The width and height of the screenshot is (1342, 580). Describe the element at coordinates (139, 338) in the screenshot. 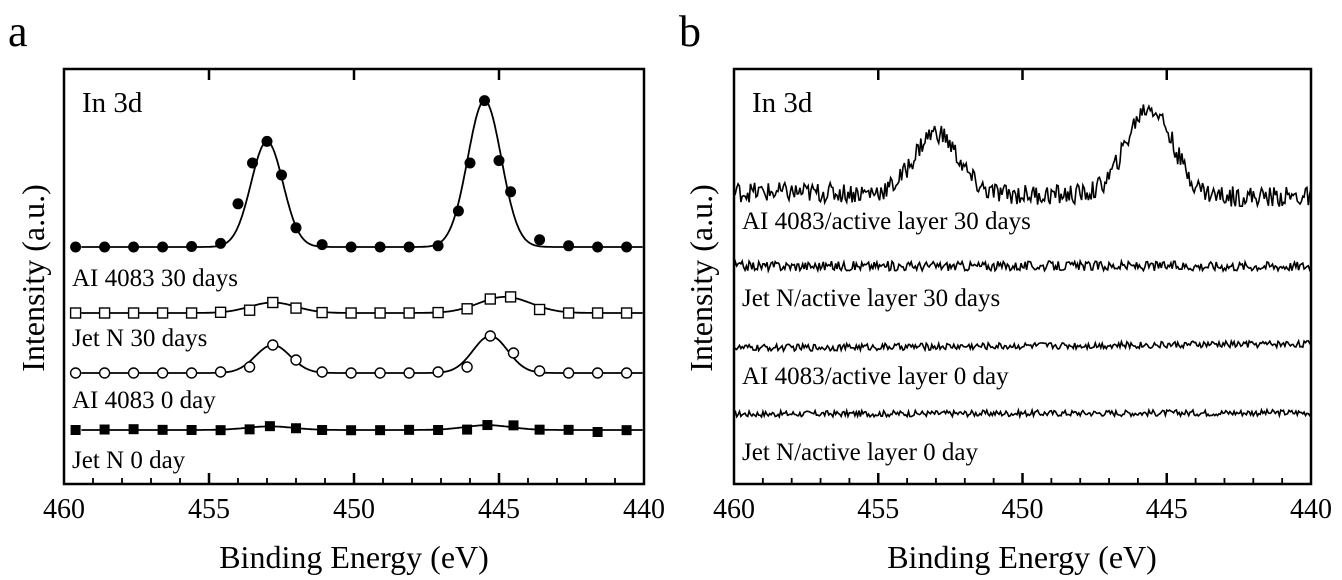

I see `panel-a-series-label: Jet N 30 days` at that location.